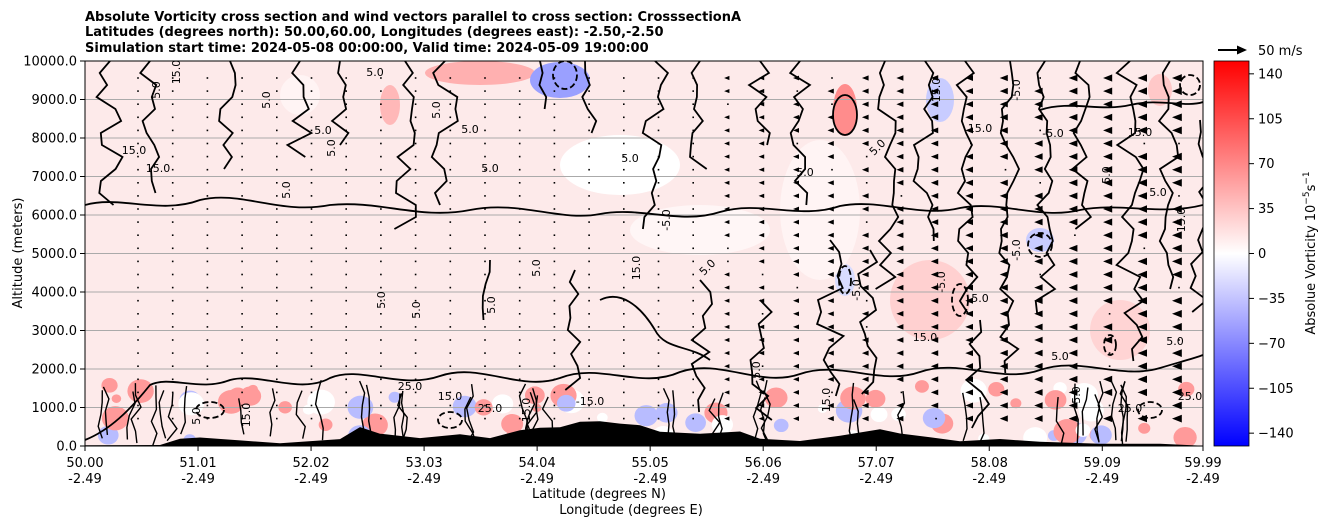  Describe the element at coordinates (50, 62) in the screenshot. I see `y-tick-label: 10000.0` at that location.